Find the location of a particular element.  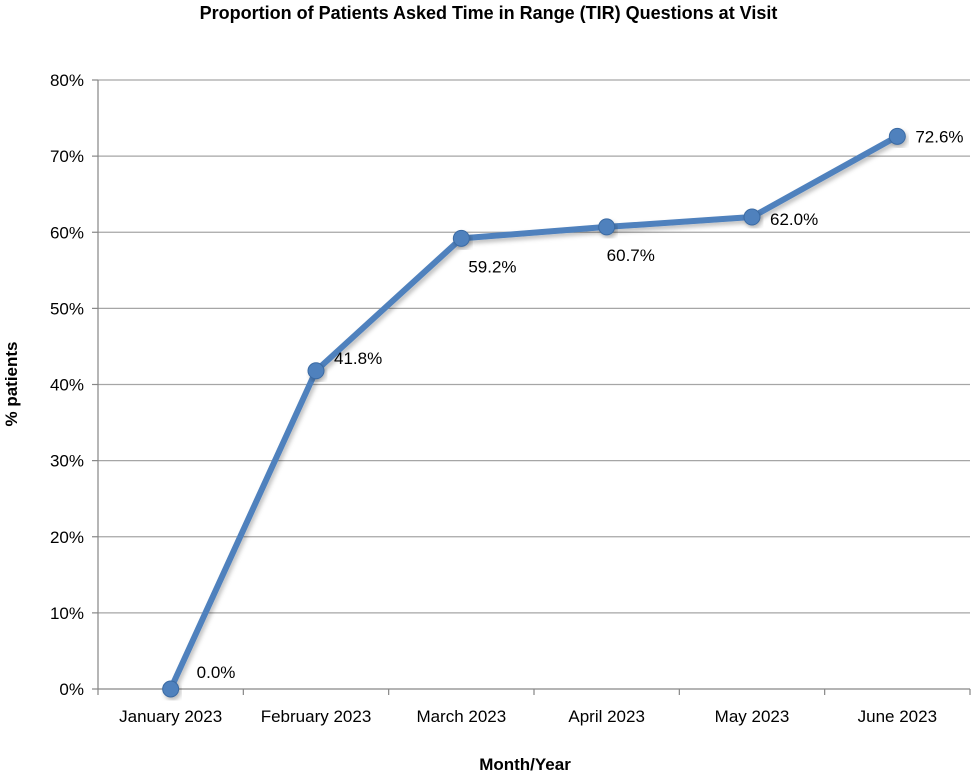

data-label: 72.6% is located at coordinates (939, 136).